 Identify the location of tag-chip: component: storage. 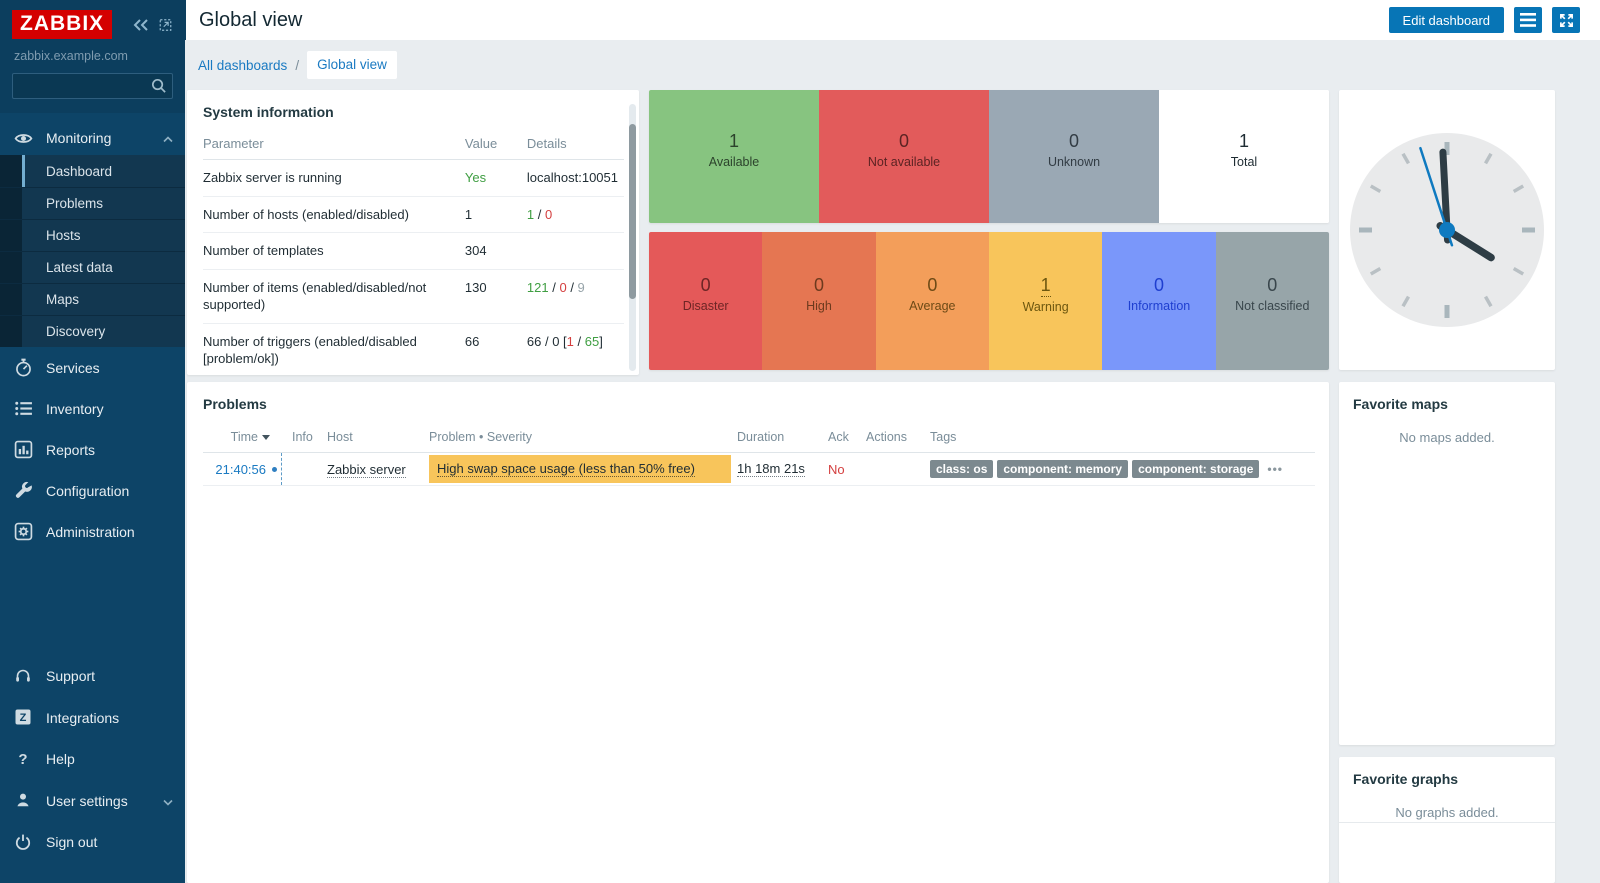
(1196, 469).